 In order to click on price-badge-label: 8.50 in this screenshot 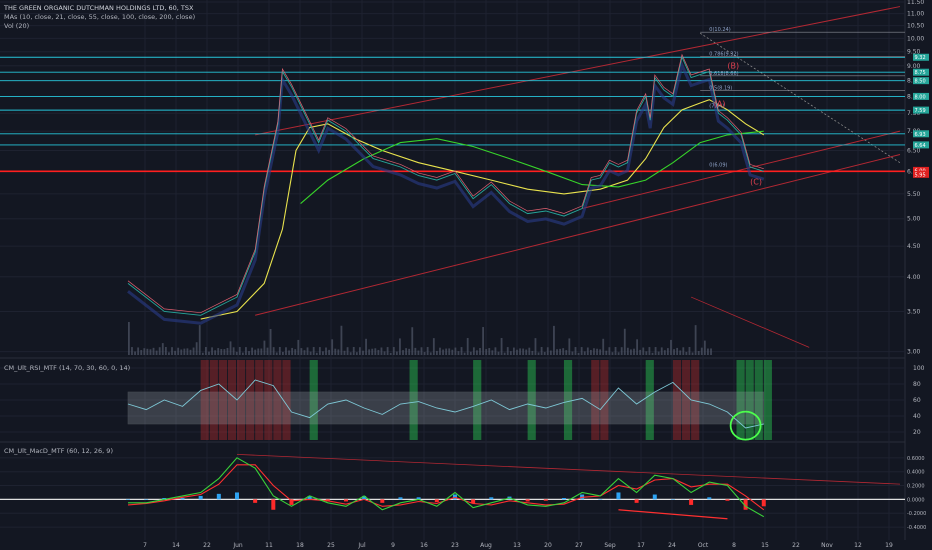, I will do `click(920, 82)`.